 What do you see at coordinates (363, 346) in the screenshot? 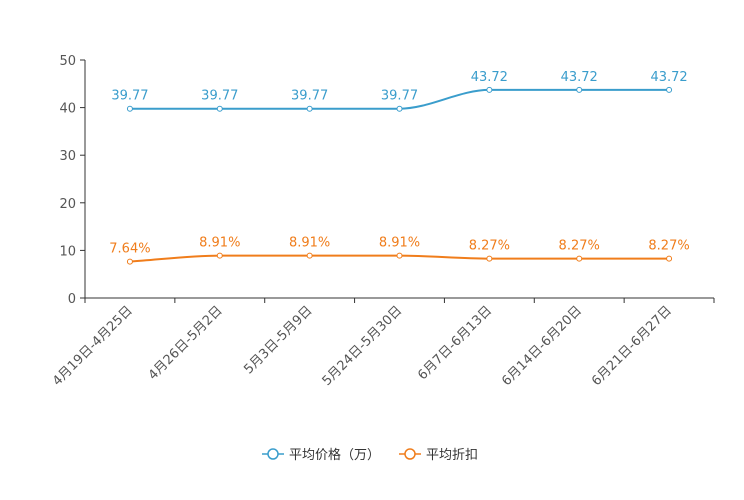
I see `x-category-label: 5月24日-5月30日` at bounding box center [363, 346].